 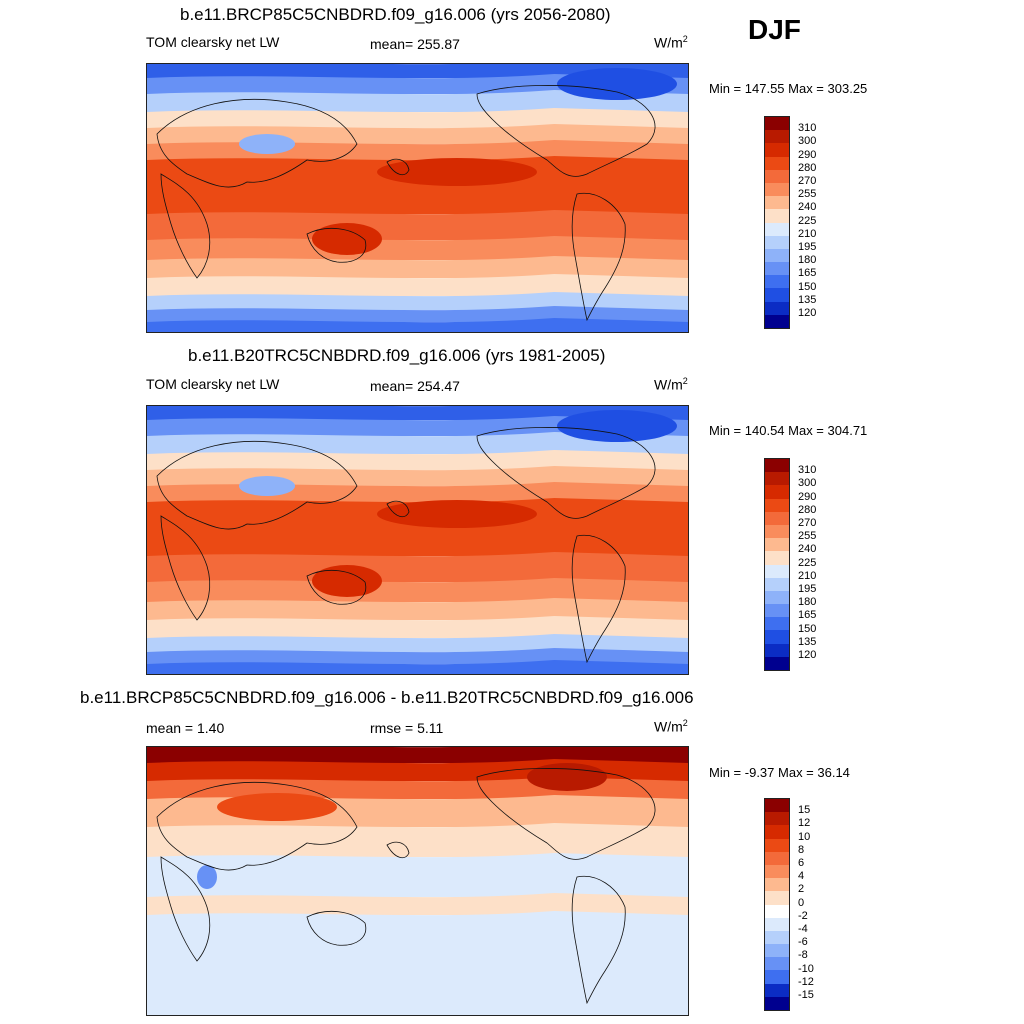 I want to click on panel-1-colorbar, so click(x=777, y=223).